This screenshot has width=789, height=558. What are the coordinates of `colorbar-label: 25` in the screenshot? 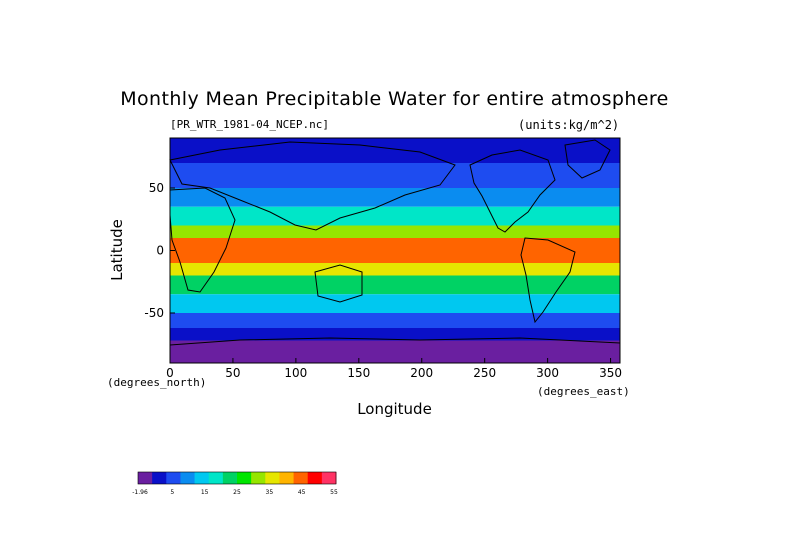 It's located at (237, 492).